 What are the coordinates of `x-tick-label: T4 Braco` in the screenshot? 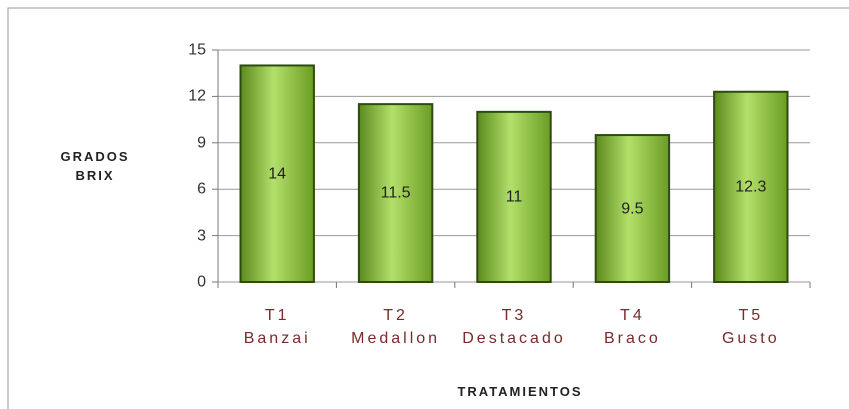 It's located at (632, 327).